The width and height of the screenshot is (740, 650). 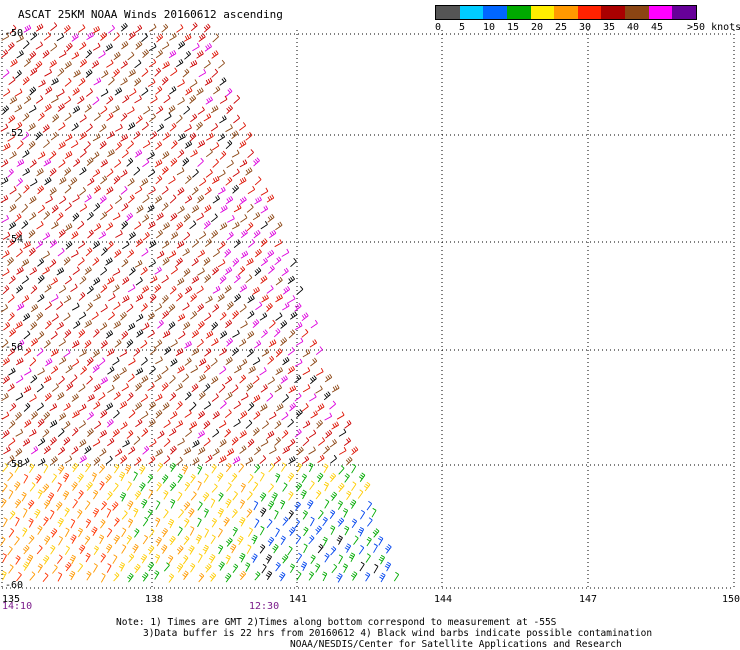 I want to click on map-title: ASCAT 25KM NOAA Winds 20160612 ascending, so click(x=150, y=14).